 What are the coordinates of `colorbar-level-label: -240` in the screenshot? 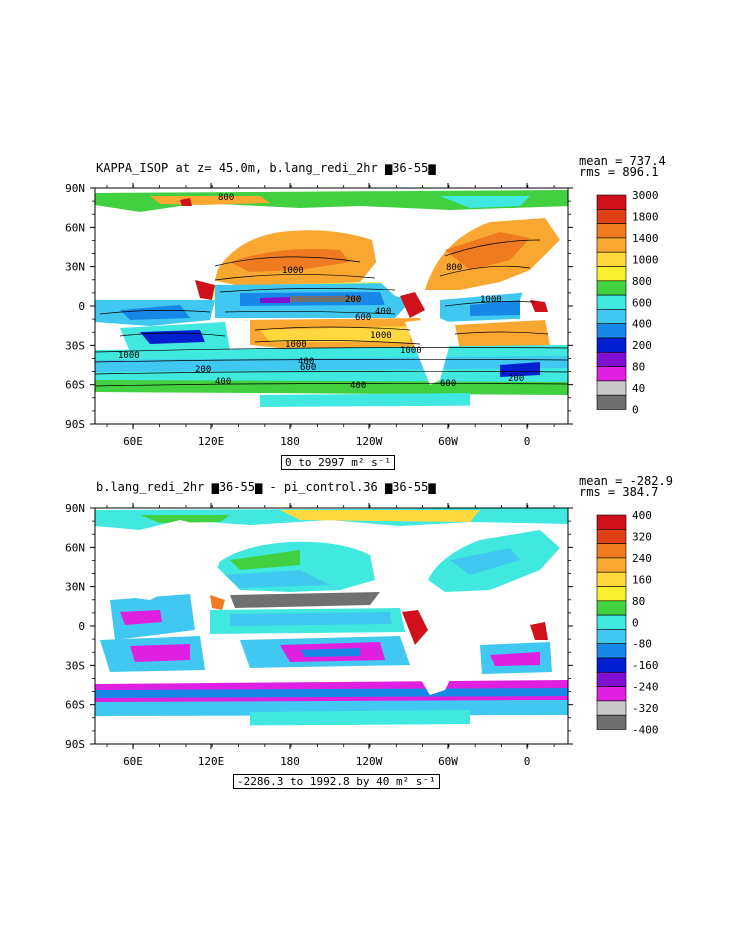 It's located at (645, 687).